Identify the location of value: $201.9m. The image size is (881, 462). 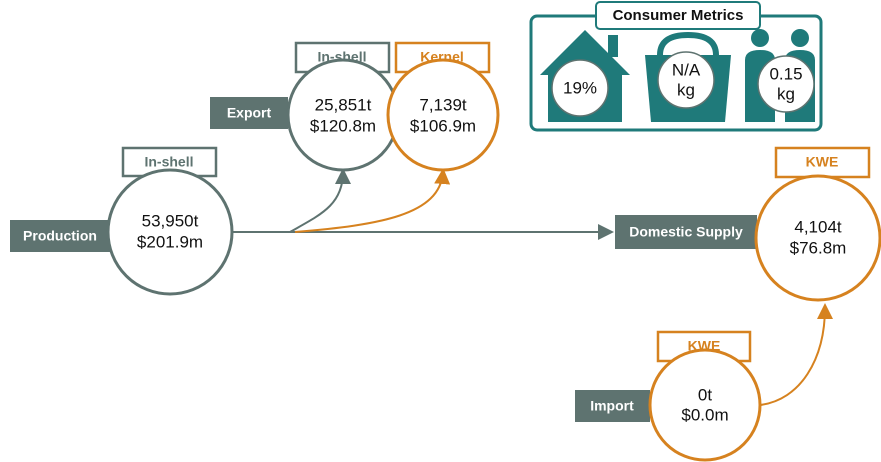
(170, 241).